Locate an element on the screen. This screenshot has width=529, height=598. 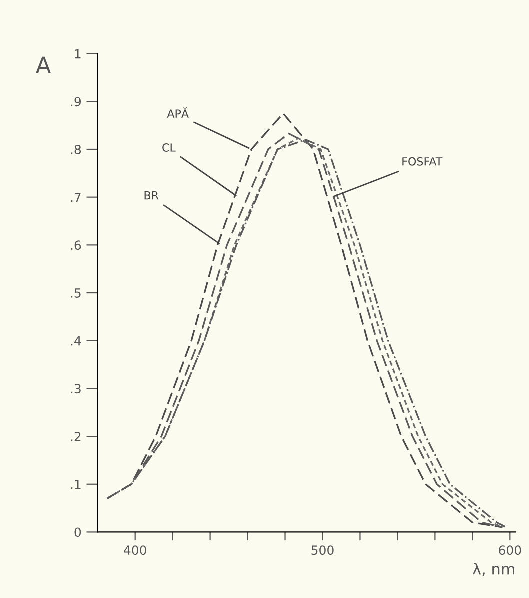
y-tick-label: .8 is located at coordinates (76, 149).